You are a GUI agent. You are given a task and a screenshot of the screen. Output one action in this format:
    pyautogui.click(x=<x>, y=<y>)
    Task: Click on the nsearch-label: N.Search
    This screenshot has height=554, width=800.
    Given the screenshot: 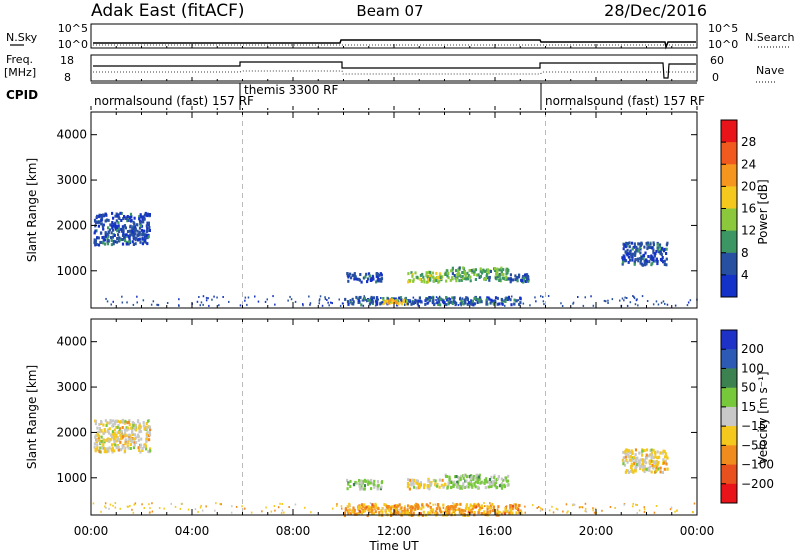 What is the action you would take?
    pyautogui.click(x=770, y=37)
    